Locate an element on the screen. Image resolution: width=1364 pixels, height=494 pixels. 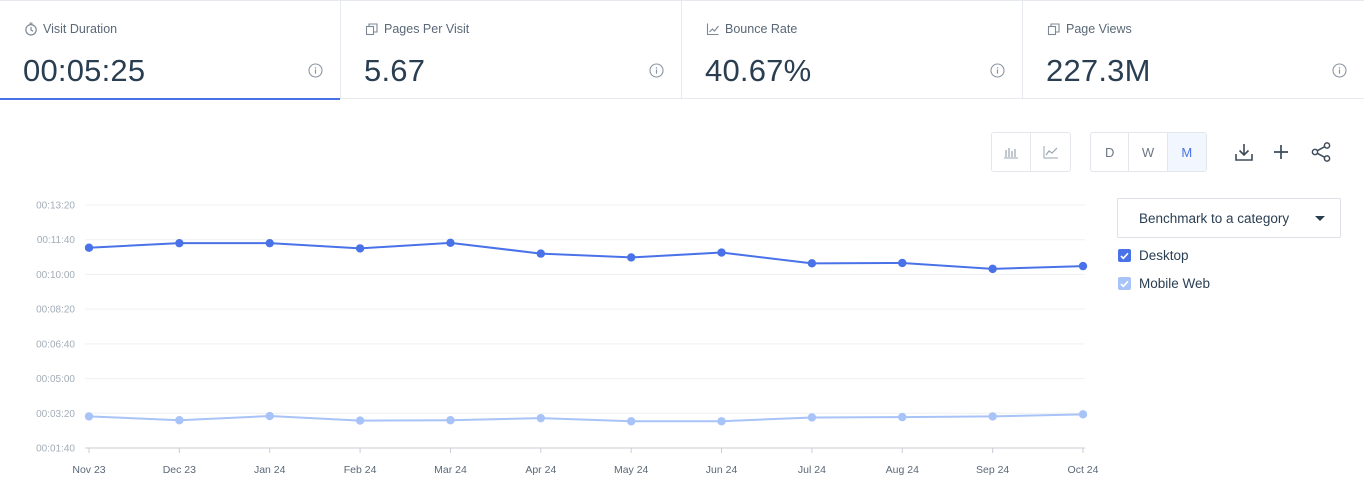
series-line-mobile-web is located at coordinates (586, 418).